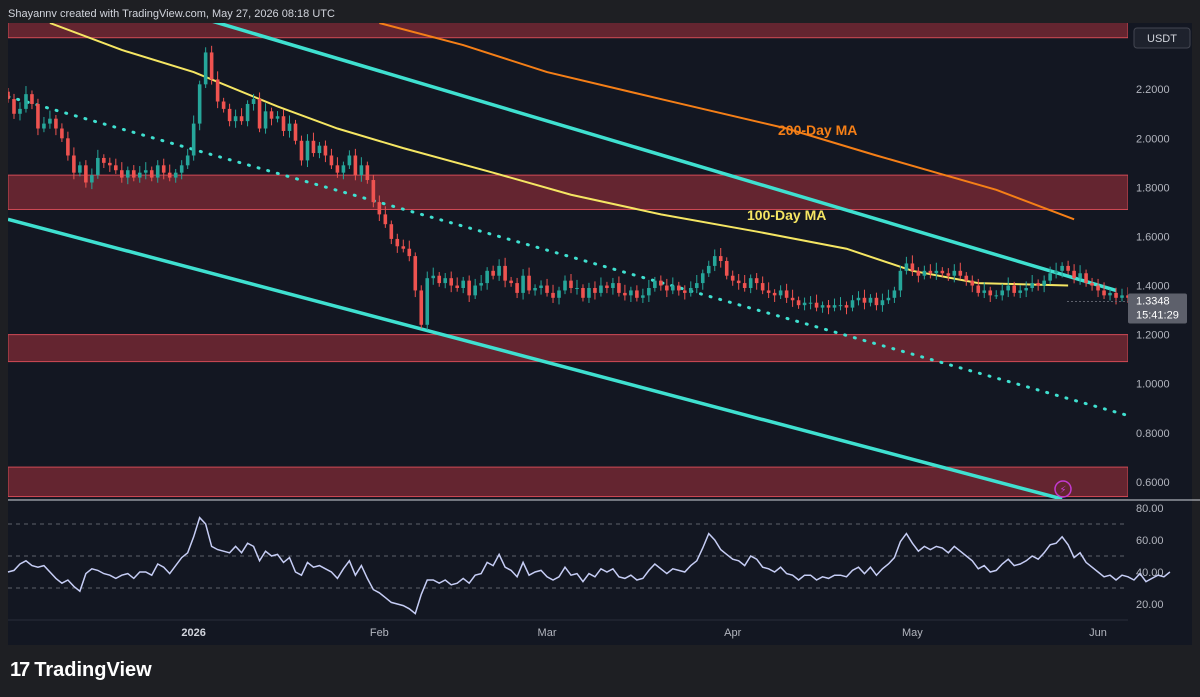  What do you see at coordinates (1153, 287) in the screenshot?
I see `price-tick-label: 1.4000` at bounding box center [1153, 287].